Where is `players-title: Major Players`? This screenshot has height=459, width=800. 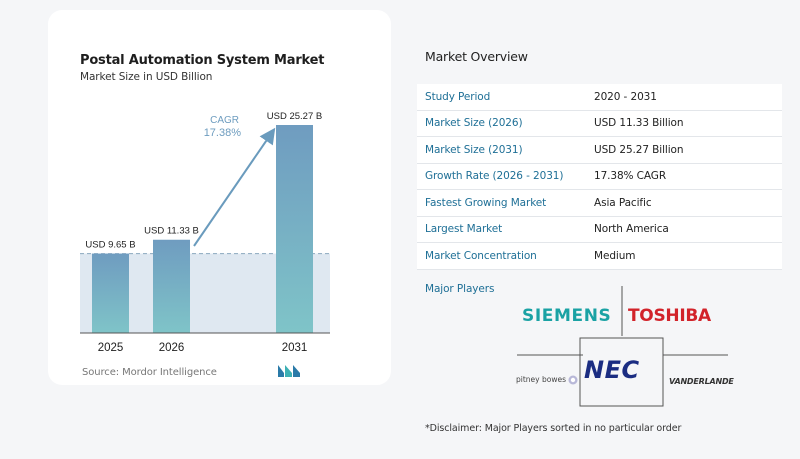
players-title: Major Players is located at coordinates (460, 289).